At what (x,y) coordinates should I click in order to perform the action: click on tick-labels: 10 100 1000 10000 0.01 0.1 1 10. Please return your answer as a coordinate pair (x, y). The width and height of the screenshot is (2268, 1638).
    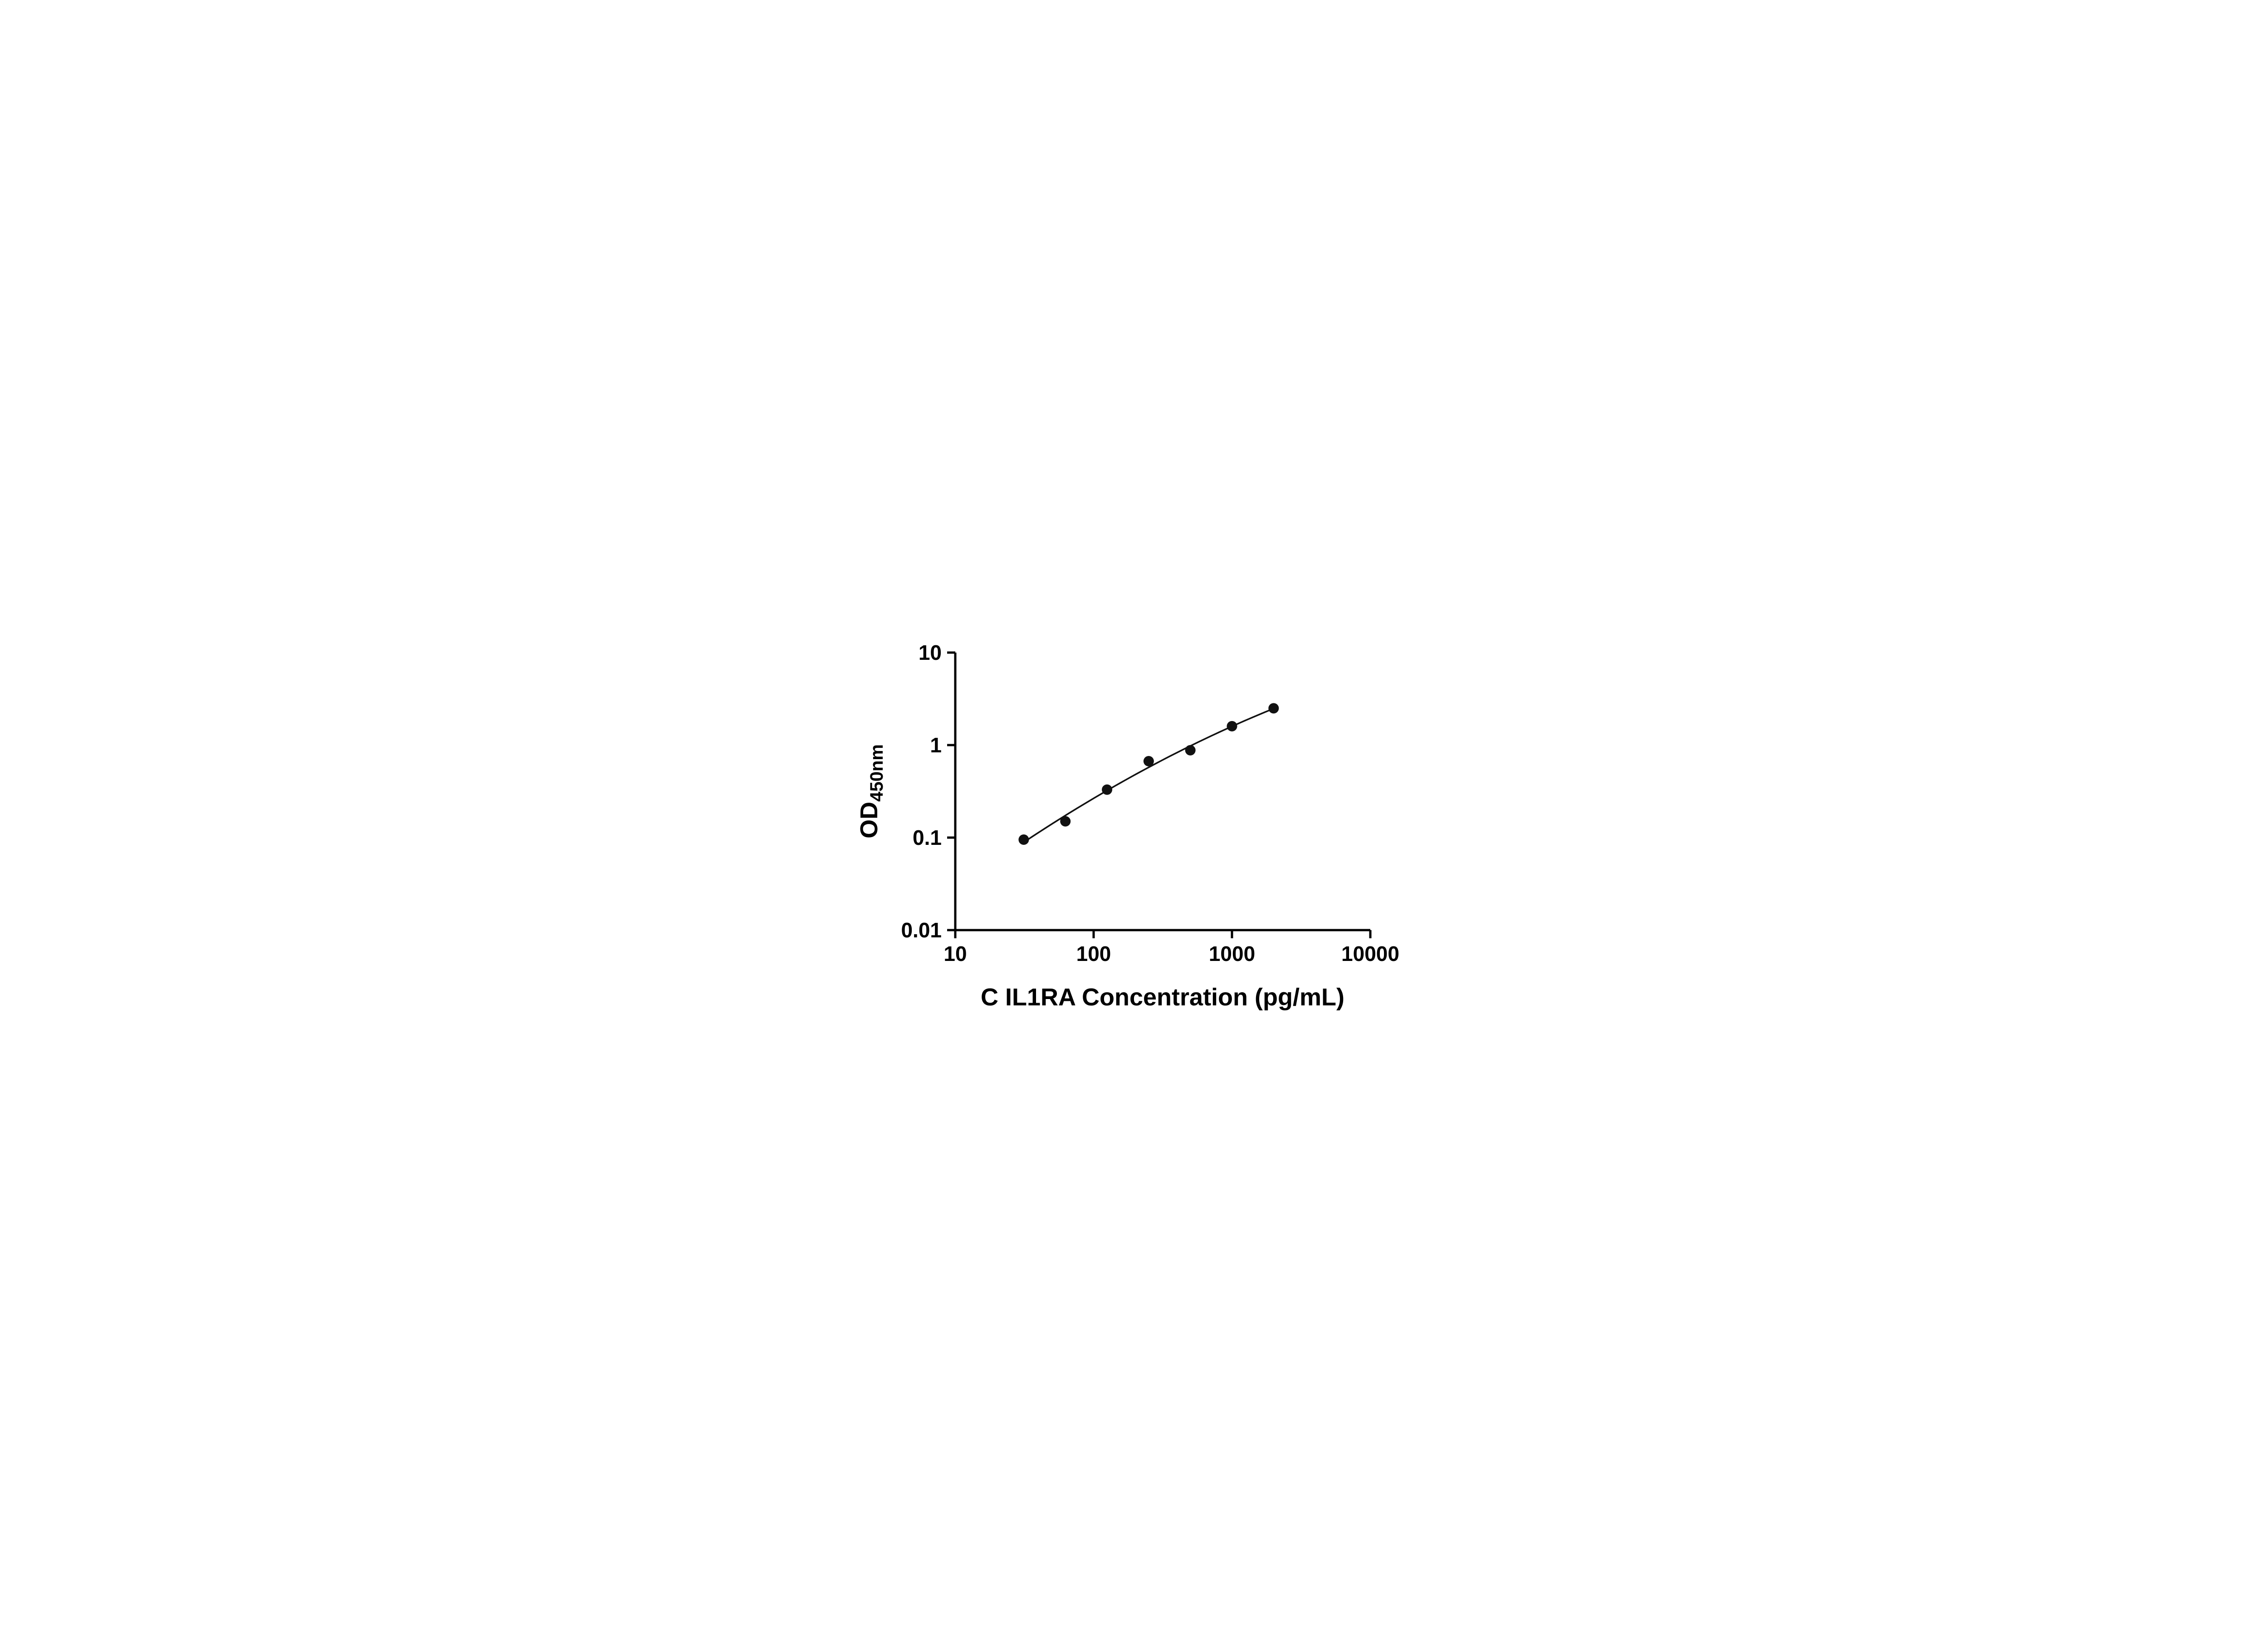
    Looking at the image, I should click on (1150, 803).